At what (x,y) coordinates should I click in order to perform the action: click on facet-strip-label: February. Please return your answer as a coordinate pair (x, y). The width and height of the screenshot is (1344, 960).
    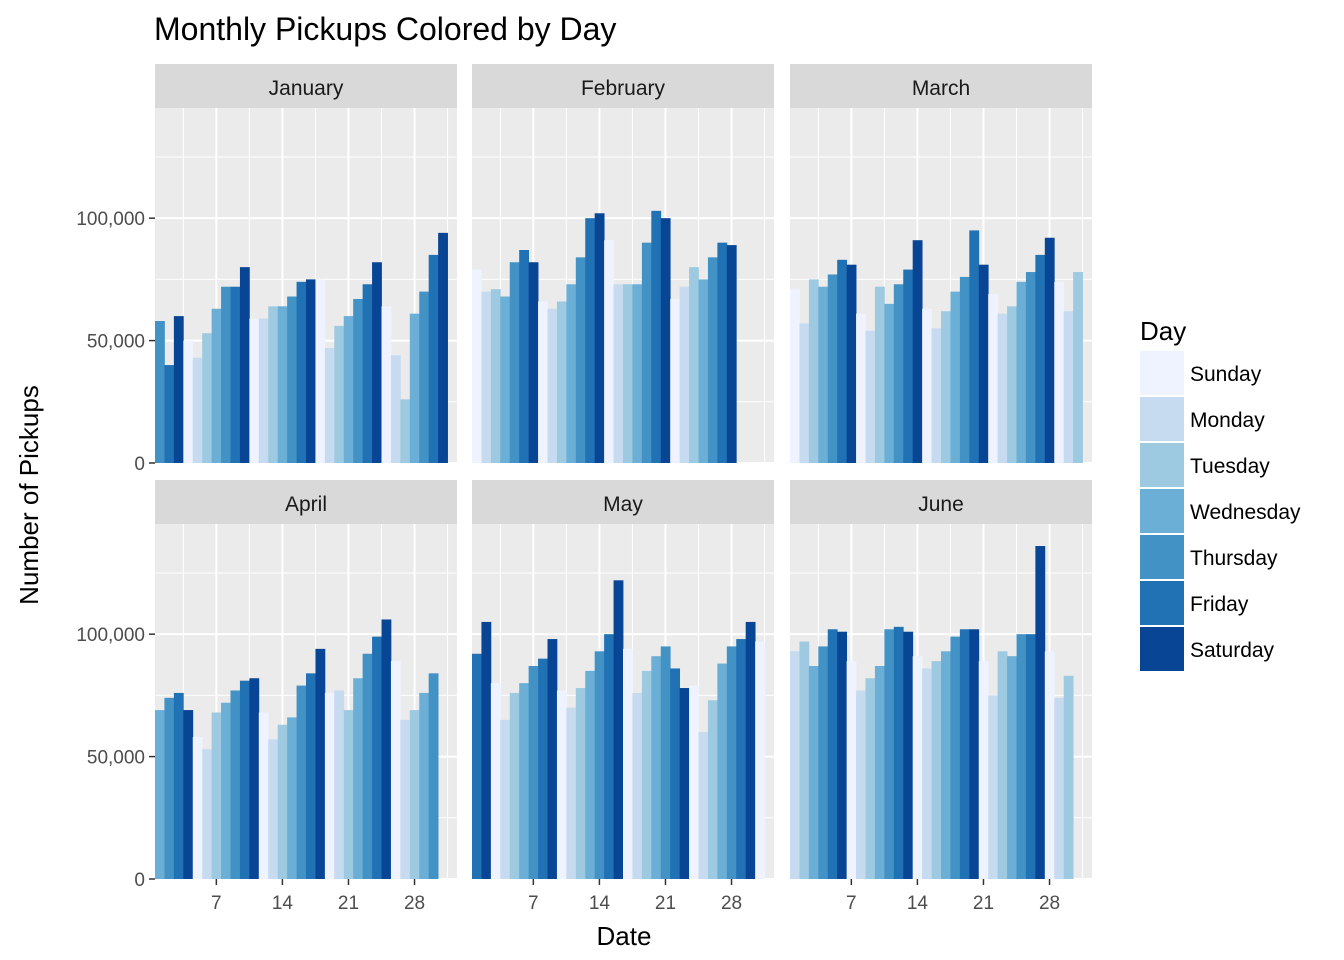
    Looking at the image, I should click on (623, 88).